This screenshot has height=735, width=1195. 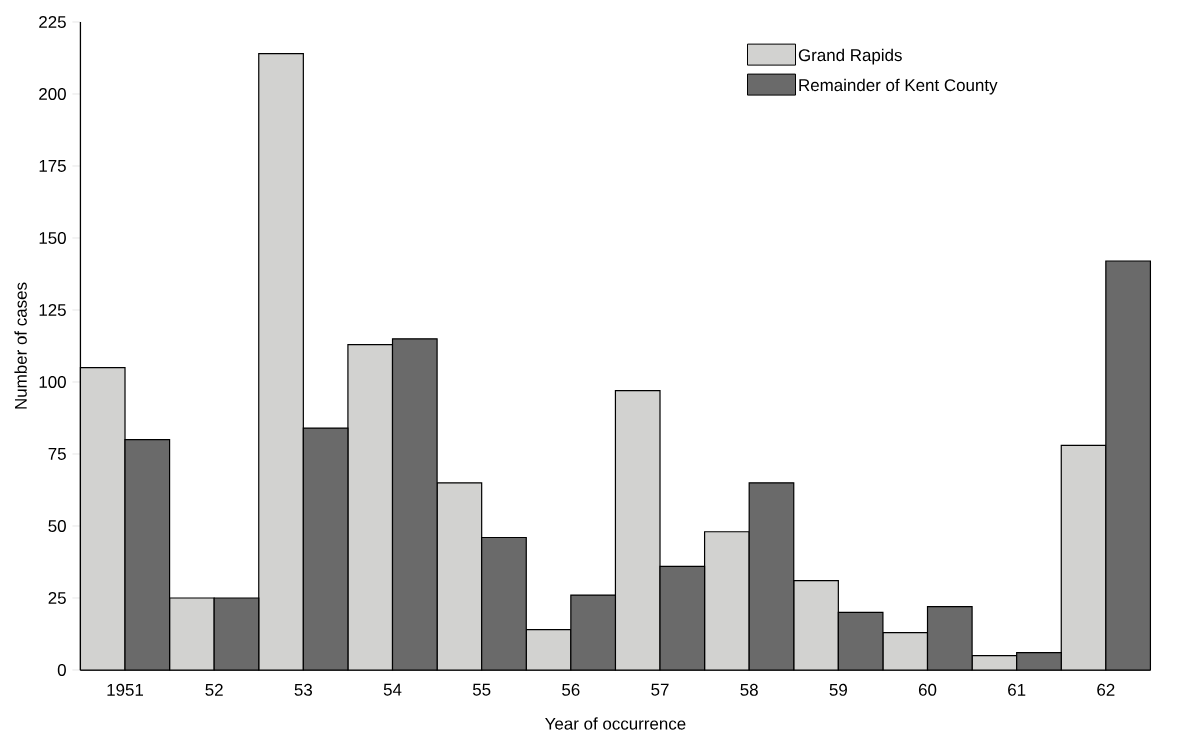 What do you see at coordinates (927, 689) in the screenshot?
I see `x-tick-label: 60` at bounding box center [927, 689].